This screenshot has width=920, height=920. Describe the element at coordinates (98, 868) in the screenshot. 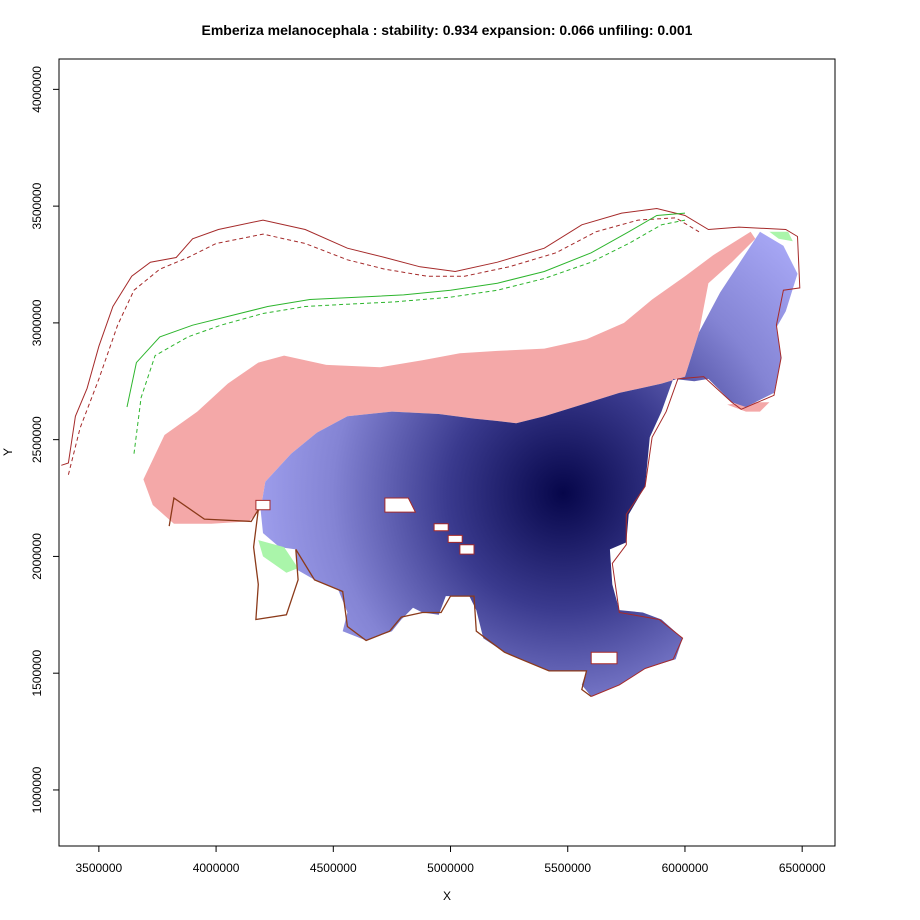

I see `x-tick-label: 3500000` at that location.